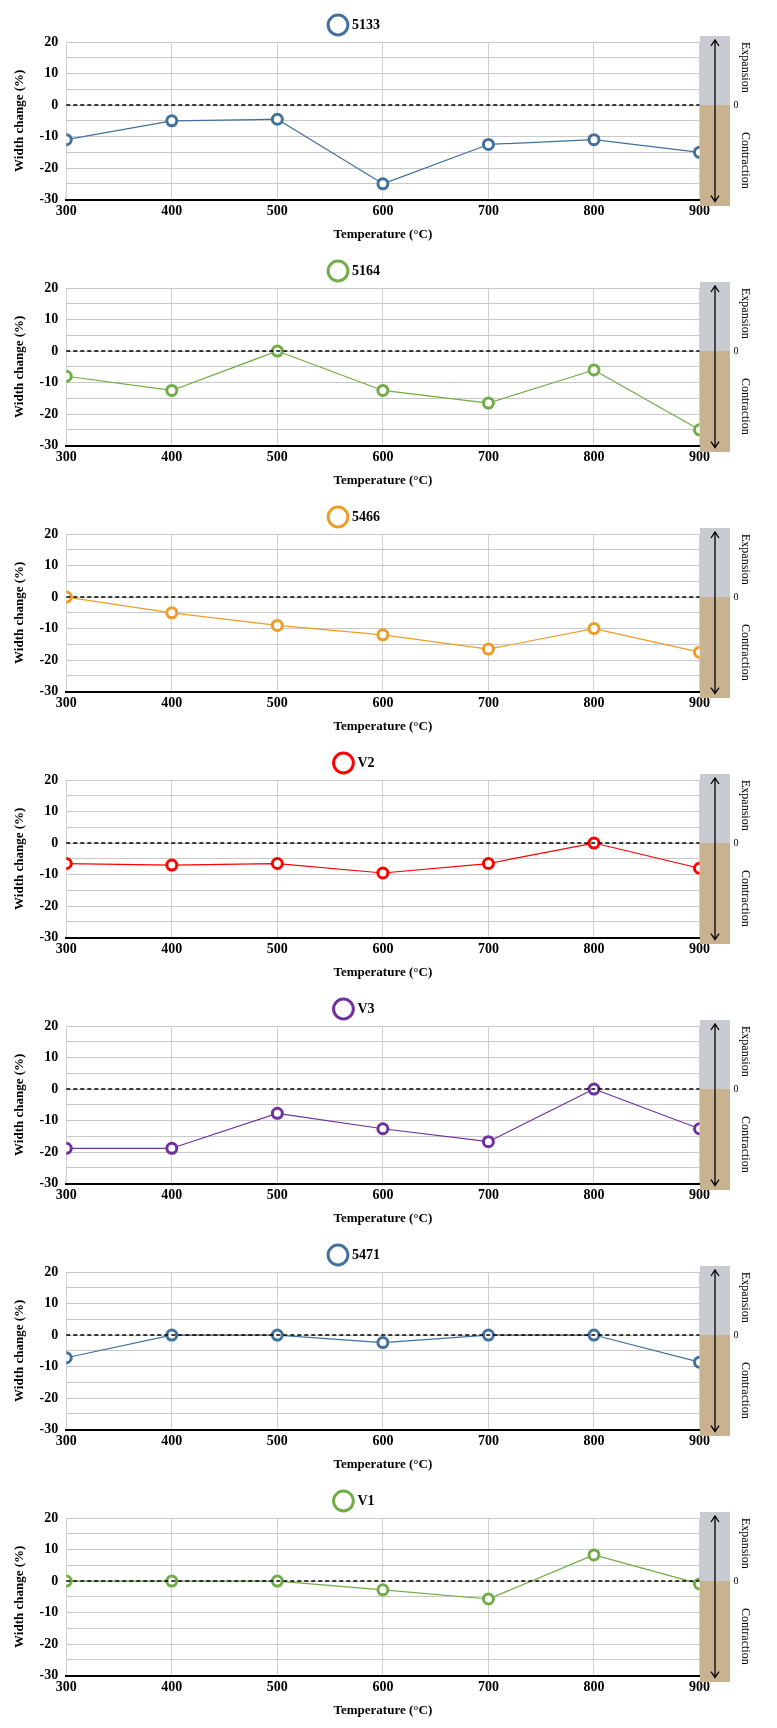  What do you see at coordinates (366, 762) in the screenshot?
I see `legend-label: V2` at bounding box center [366, 762].